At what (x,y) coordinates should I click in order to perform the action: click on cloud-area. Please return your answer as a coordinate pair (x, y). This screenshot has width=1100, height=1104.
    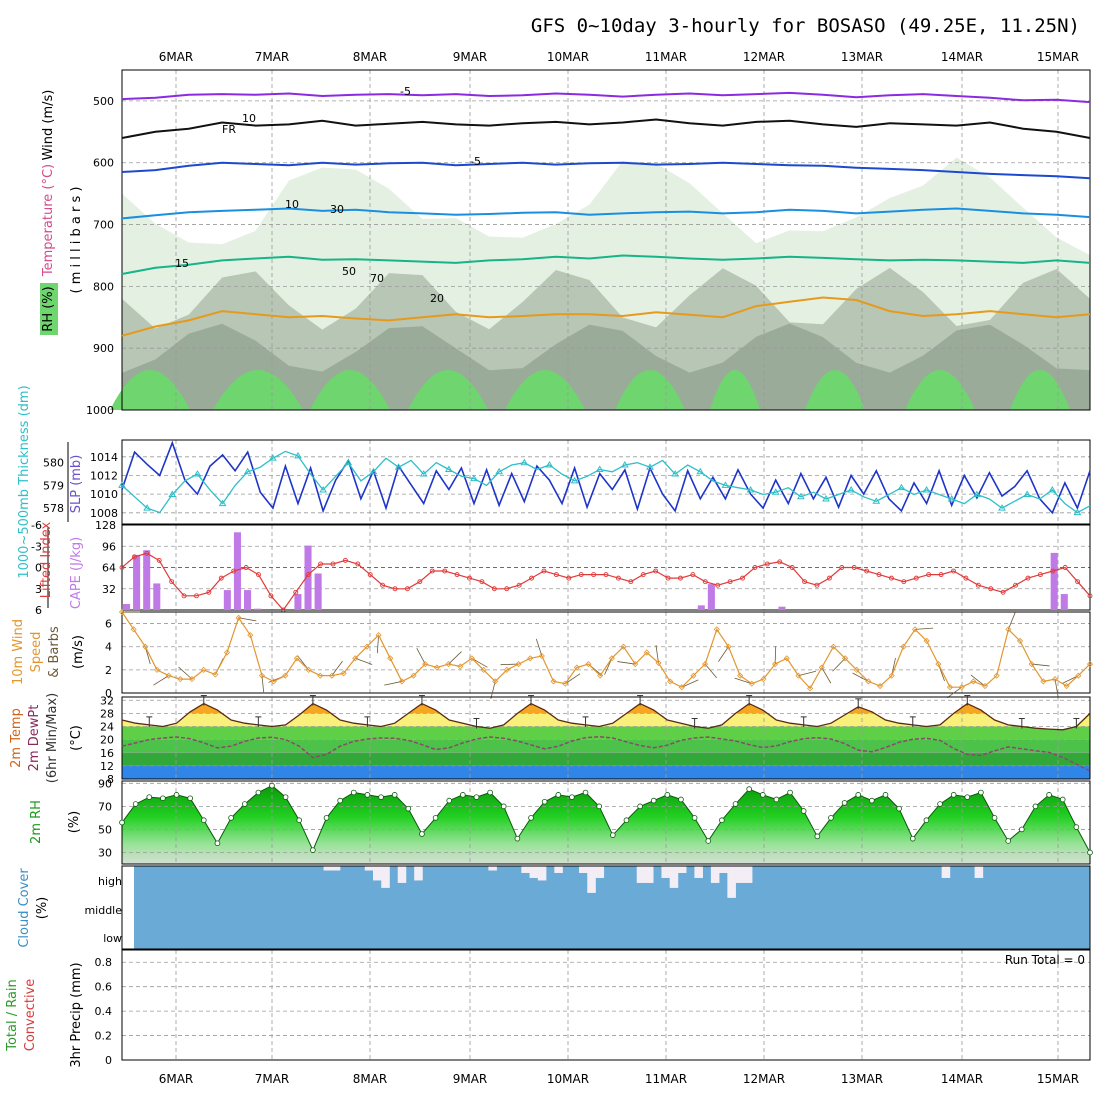
    Looking at the image, I should click on (612, 907).